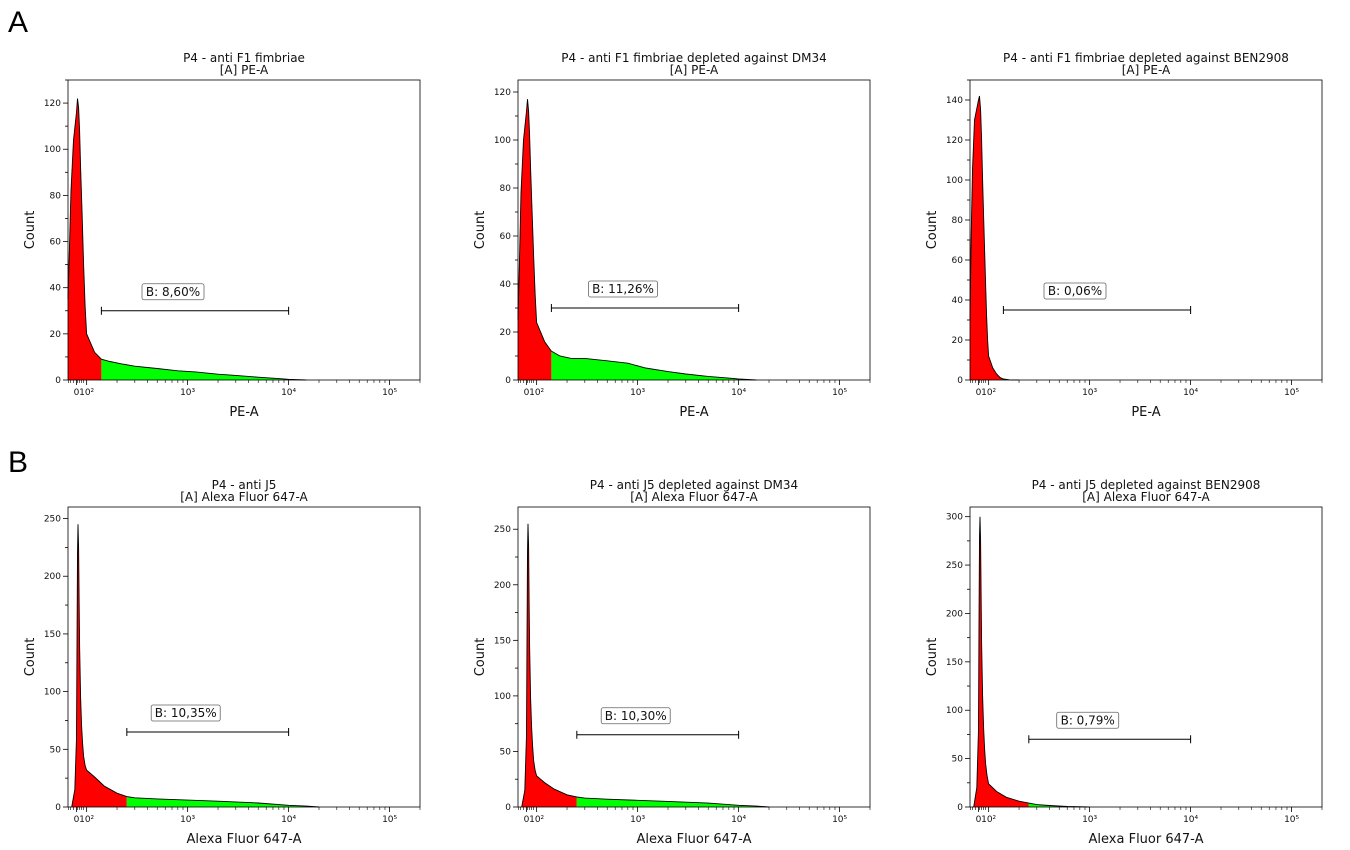 Image resolution: width=1350 pixels, height=850 pixels. Describe the element at coordinates (694, 485) in the screenshot. I see `chart-title: P4 - anti J5 depleted against DM34` at that location.